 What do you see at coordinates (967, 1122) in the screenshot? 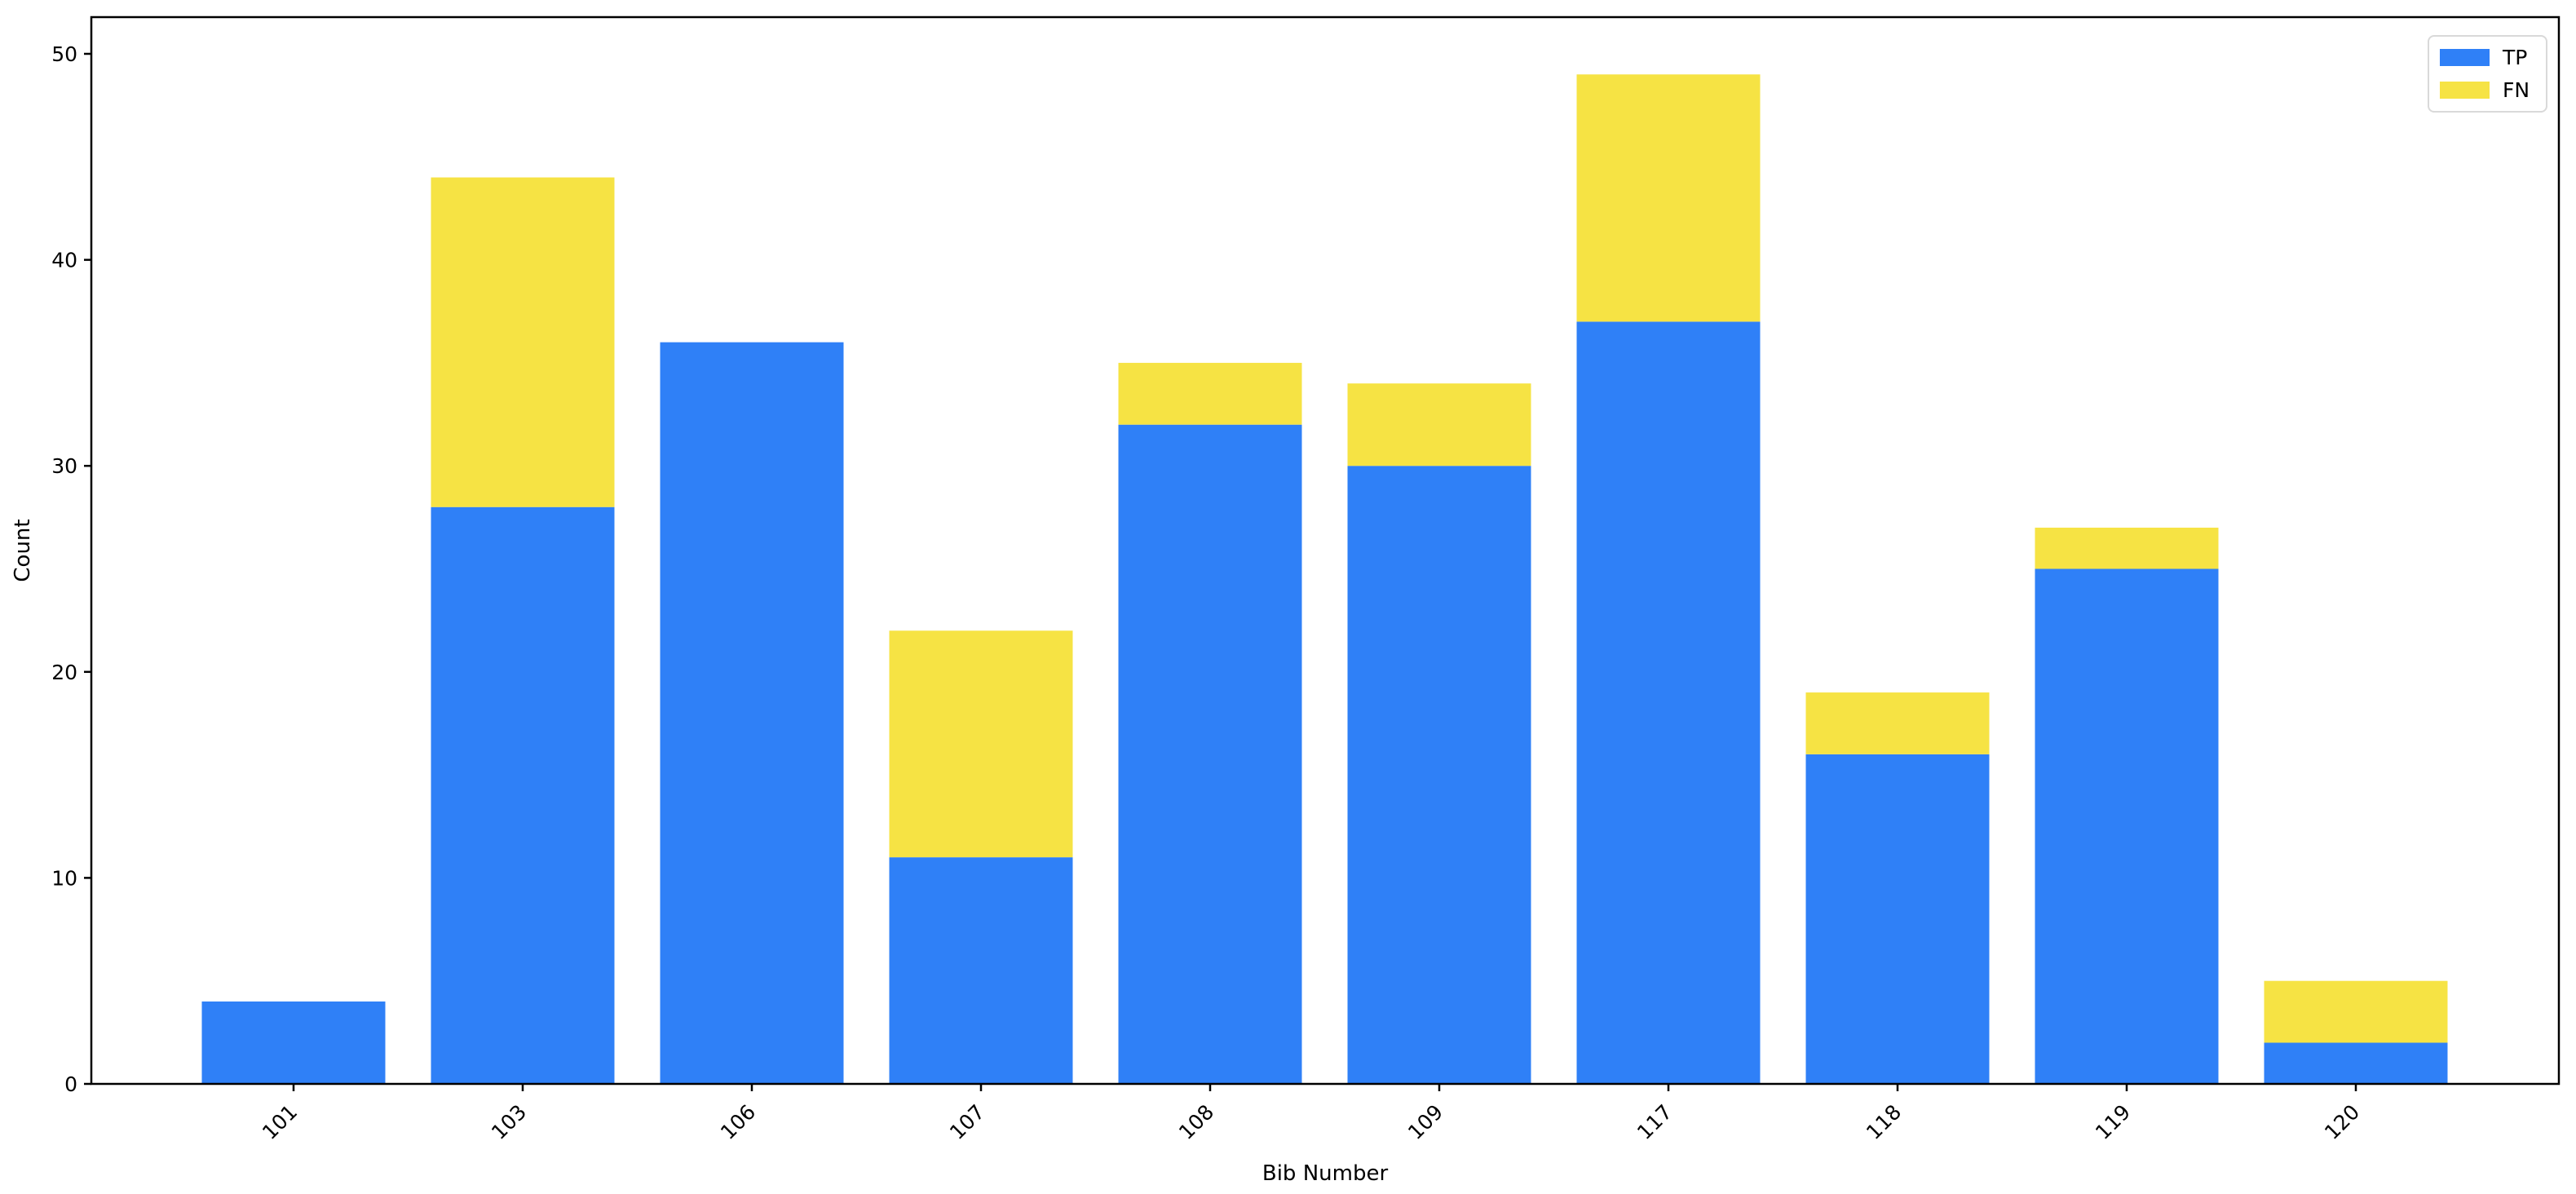
I see `x-tick-label: 107` at bounding box center [967, 1122].